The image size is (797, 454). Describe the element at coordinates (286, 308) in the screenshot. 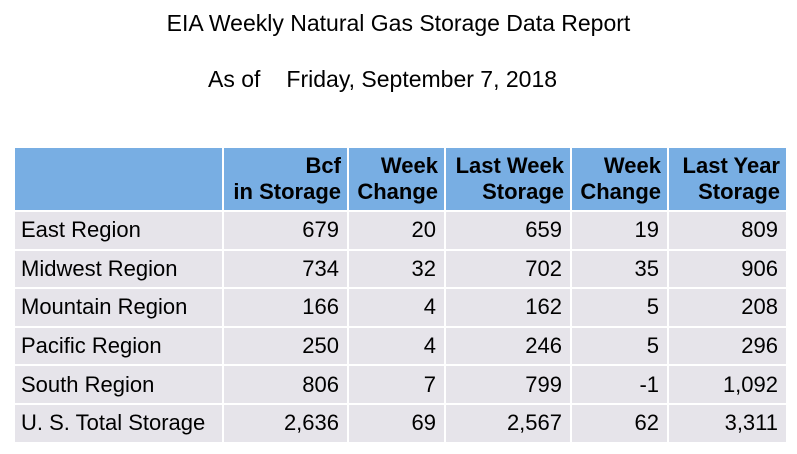

I see `bcf-in-storage-cell: 166` at that location.